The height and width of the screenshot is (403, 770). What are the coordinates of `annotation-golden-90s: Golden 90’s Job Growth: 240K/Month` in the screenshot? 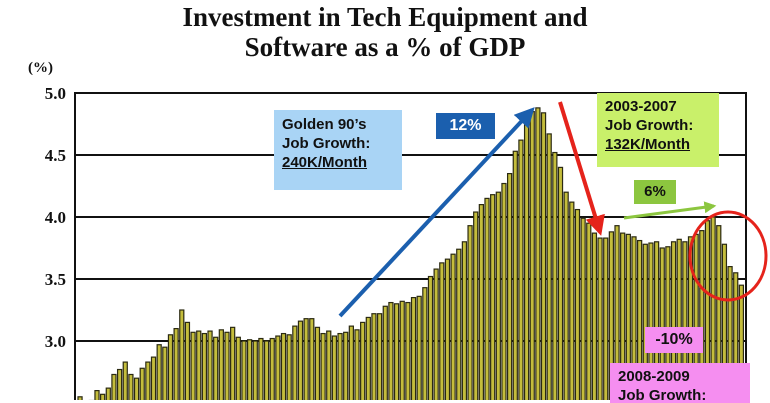 It's located at (338, 150).